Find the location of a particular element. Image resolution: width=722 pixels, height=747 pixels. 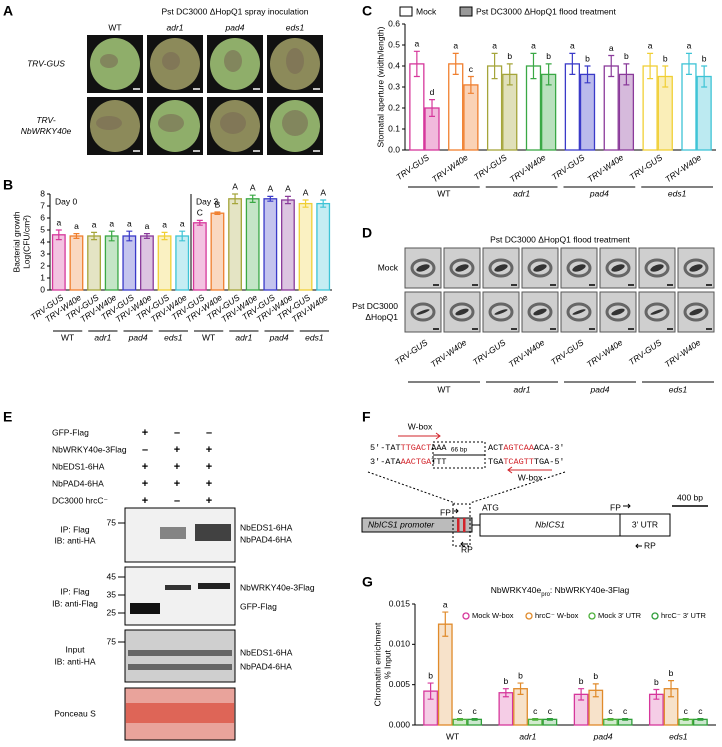

gap-label: 66 bp is located at coordinates (459, 450).